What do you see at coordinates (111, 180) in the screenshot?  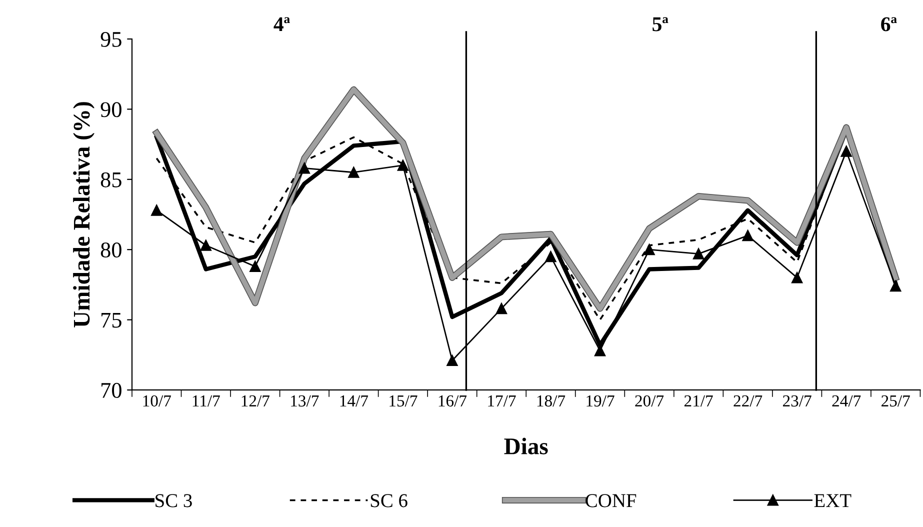 I see `y-tick-label: 85` at bounding box center [111, 180].